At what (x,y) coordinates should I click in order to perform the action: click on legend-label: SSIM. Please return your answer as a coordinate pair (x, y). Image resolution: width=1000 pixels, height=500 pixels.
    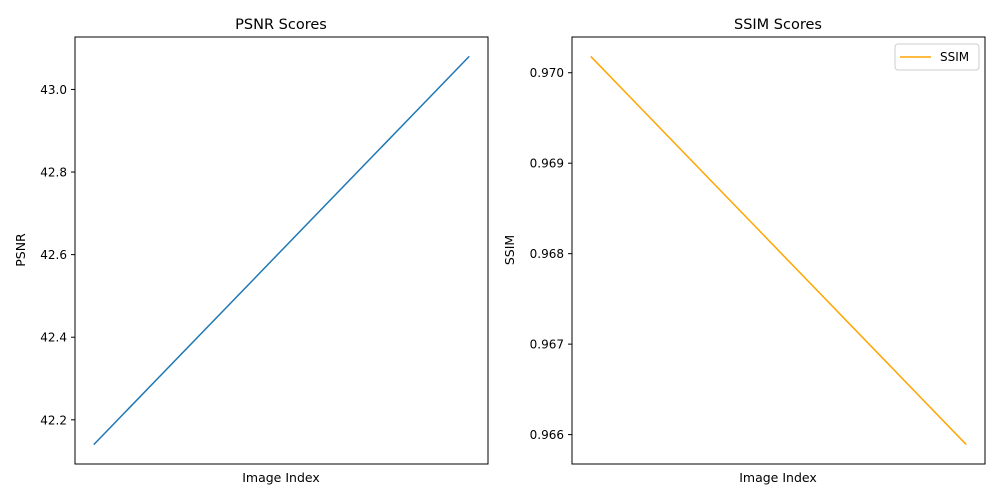
    Looking at the image, I should click on (954, 57).